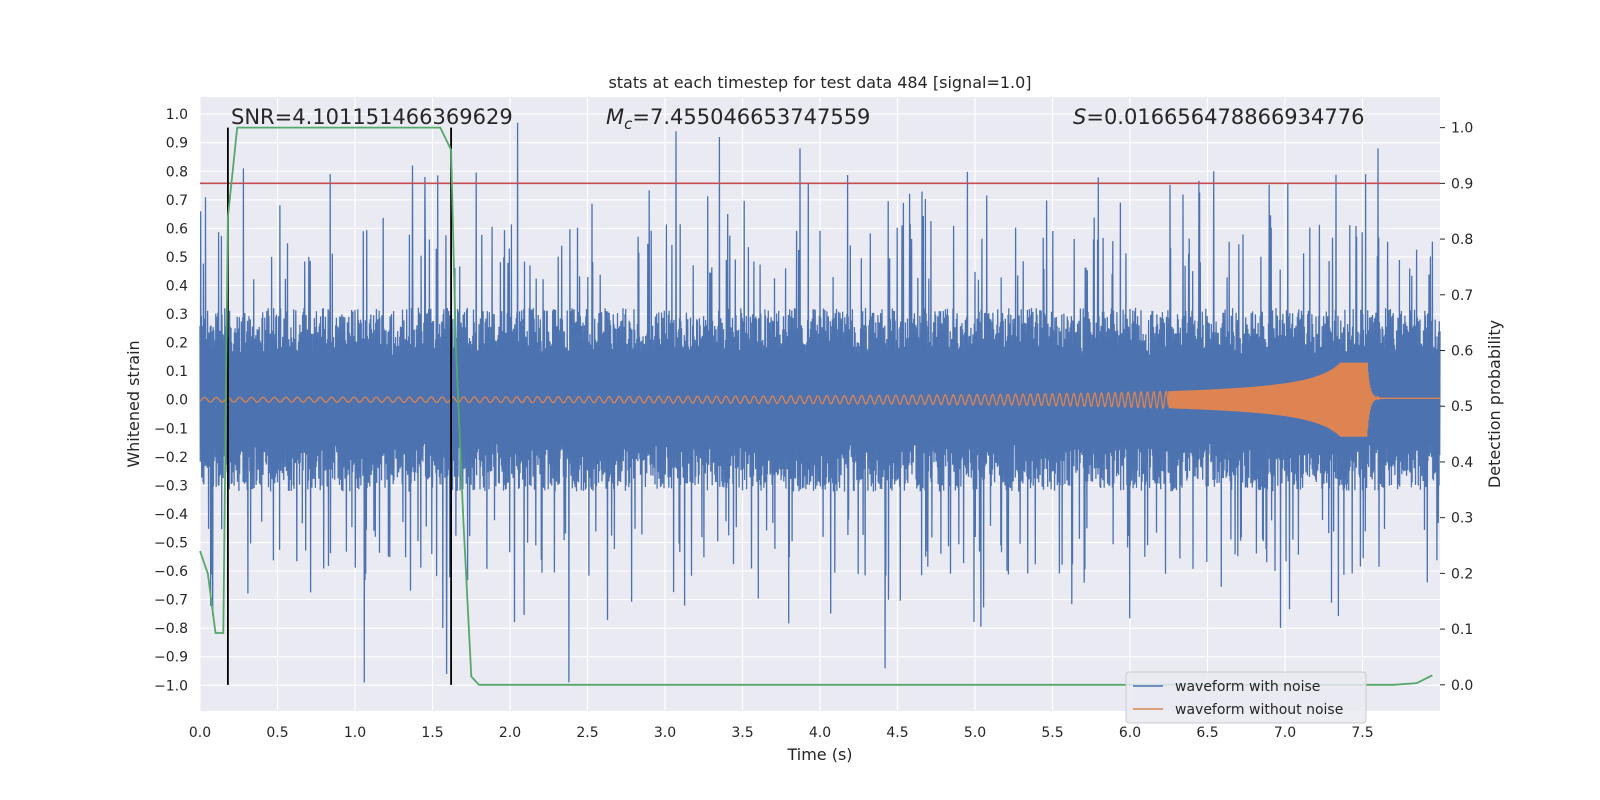 The image size is (1600, 800). I want to click on series-waveform-without-noise, so click(819, 399).